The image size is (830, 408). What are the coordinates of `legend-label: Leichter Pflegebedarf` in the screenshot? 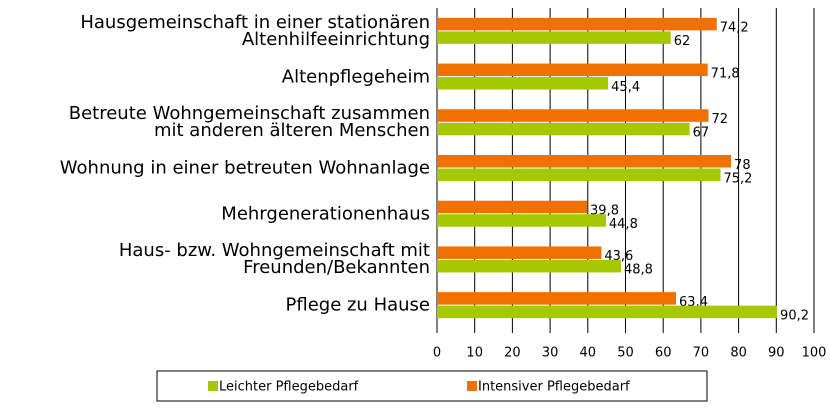 It's located at (289, 387).